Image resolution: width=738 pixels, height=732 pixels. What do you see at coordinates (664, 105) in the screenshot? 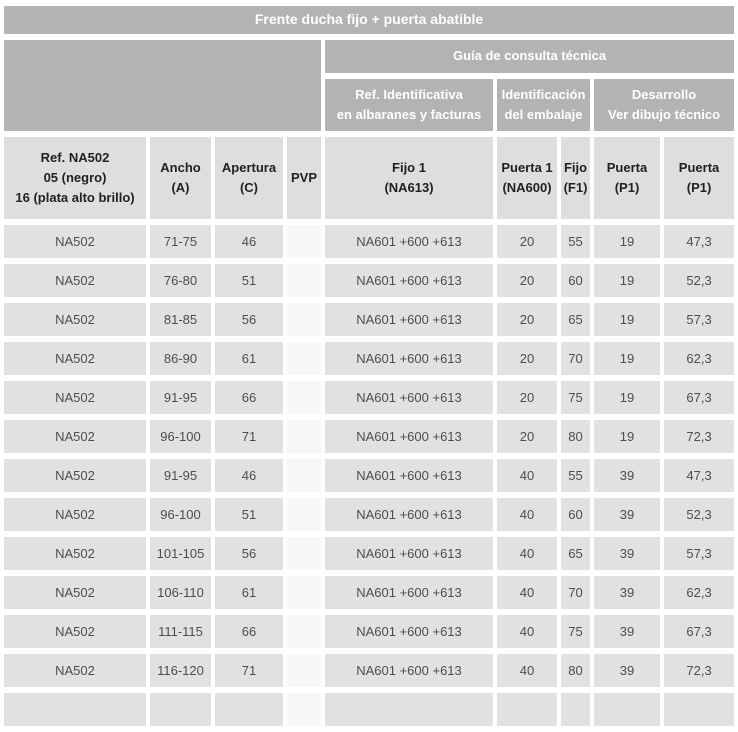
I see `group-header-desarrollo: Desarrollo Ver dibujo técnico` at bounding box center [664, 105].